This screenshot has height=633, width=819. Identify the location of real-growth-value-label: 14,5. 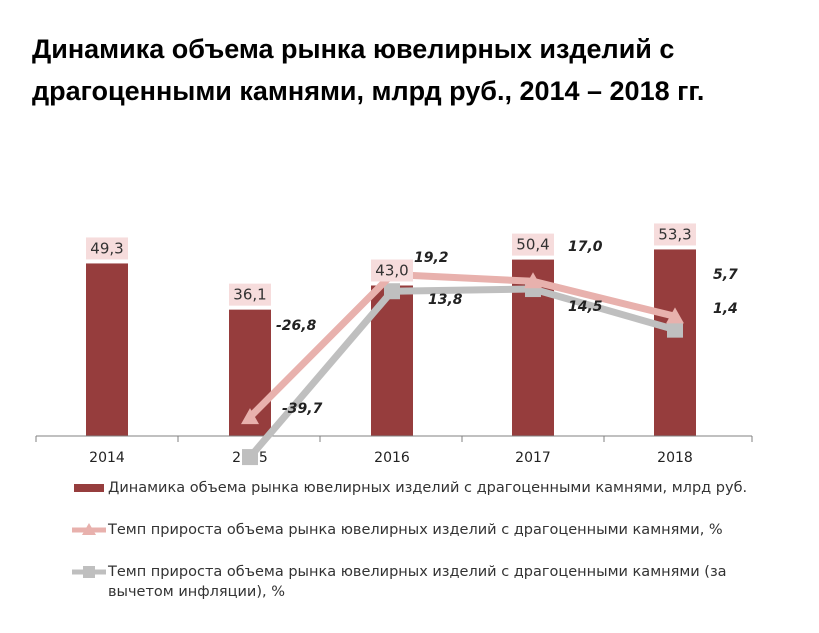
(585, 307).